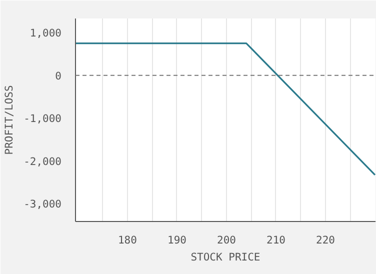  What do you see at coordinates (276, 240) in the screenshot?
I see `x-tick-label: 210` at bounding box center [276, 240].